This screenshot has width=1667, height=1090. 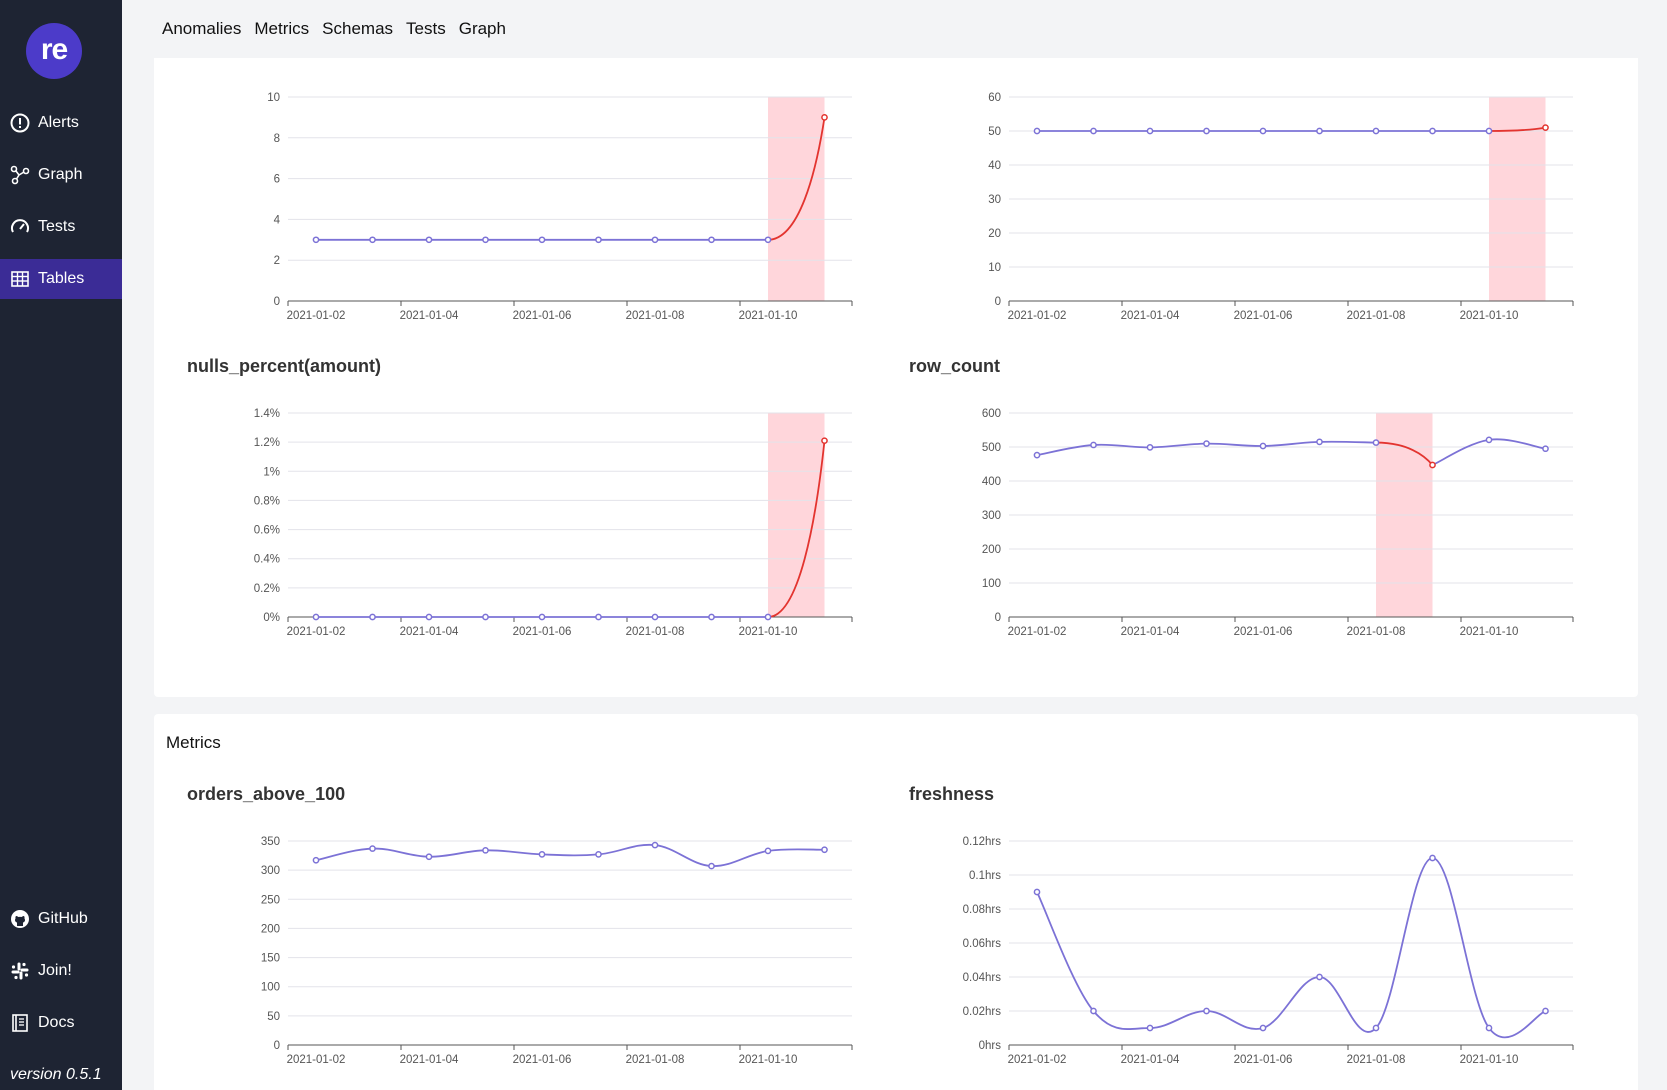 I want to click on tab-metrics: Metrics, so click(x=282, y=28).